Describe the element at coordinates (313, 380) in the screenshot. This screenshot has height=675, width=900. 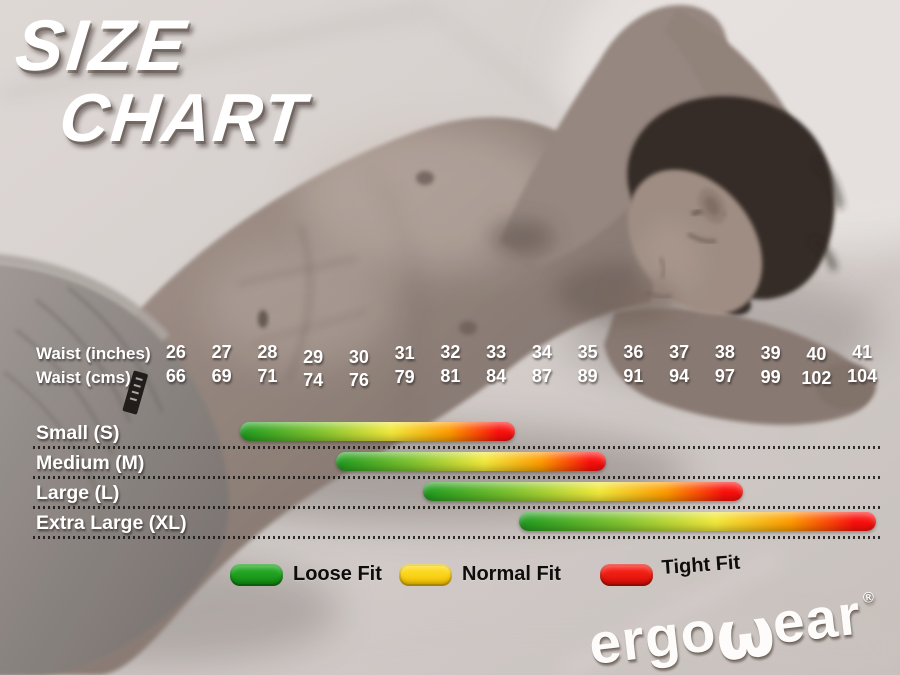
I see `waist-cms-value-74: 74` at that location.